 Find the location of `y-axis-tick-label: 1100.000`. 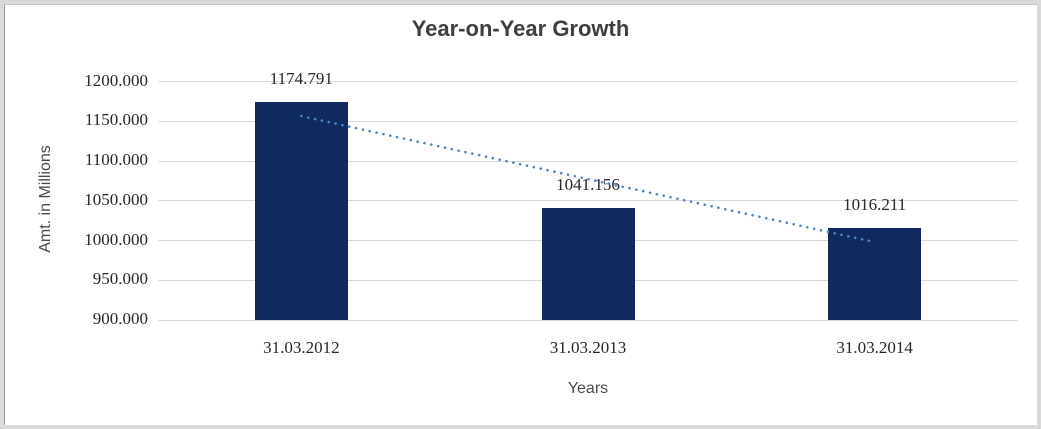

y-axis-tick-label: 1100.000 is located at coordinates (116, 160).